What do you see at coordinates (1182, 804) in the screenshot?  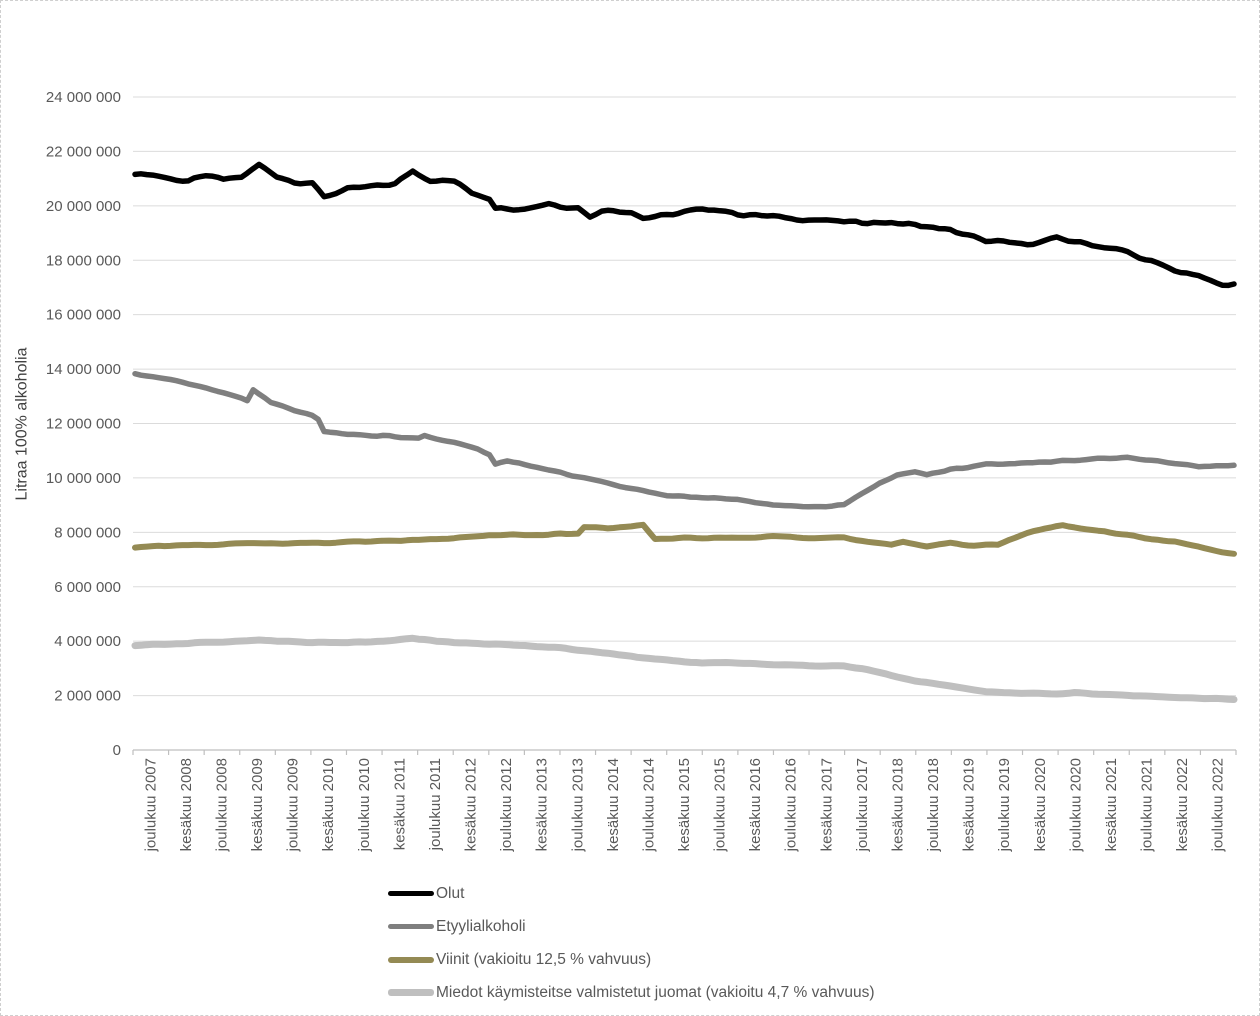 I see `x-axis-tick-label: kesäkuu 2022` at bounding box center [1182, 804].